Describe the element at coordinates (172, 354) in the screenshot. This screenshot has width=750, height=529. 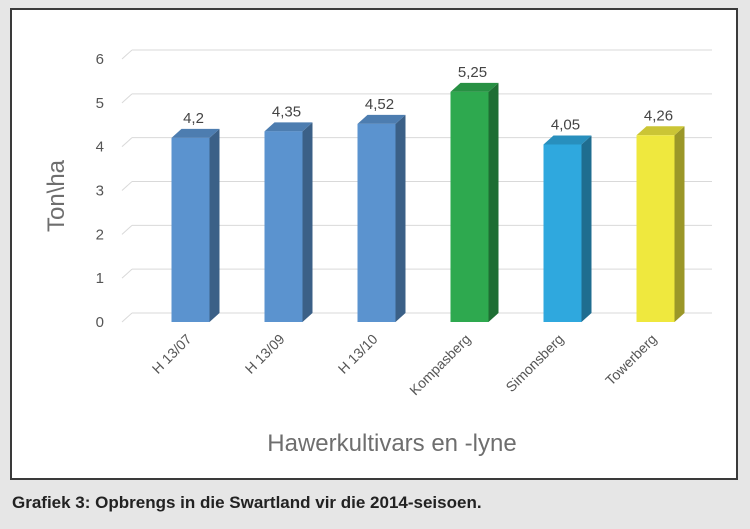
I see `x-tick-label: H 13/07` at that location.